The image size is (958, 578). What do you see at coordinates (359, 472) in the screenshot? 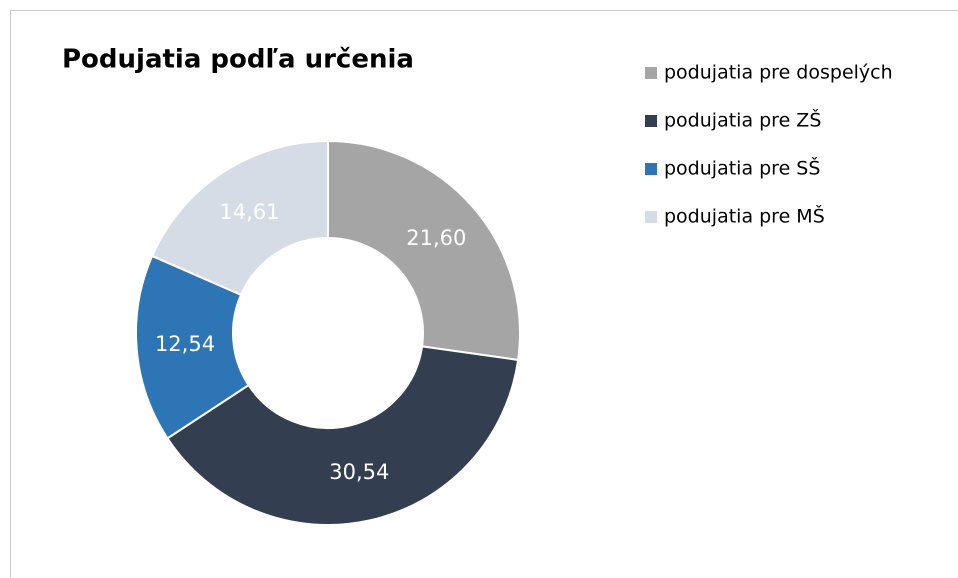
I see `data-label: 30,54` at bounding box center [359, 472].